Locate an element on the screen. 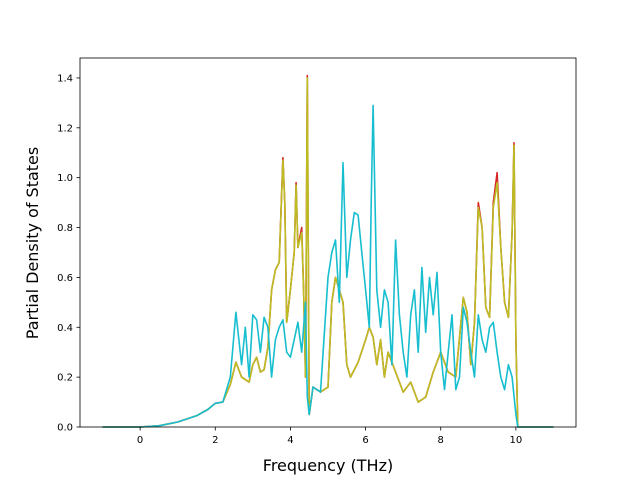 The width and height of the screenshot is (640, 480). x-tick-label: 2 is located at coordinates (215, 440).